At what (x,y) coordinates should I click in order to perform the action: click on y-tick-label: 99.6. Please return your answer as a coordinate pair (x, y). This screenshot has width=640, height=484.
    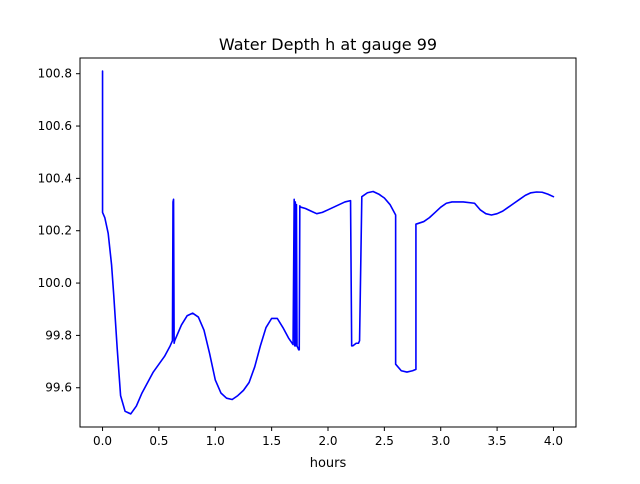
    Looking at the image, I should click on (58, 388).